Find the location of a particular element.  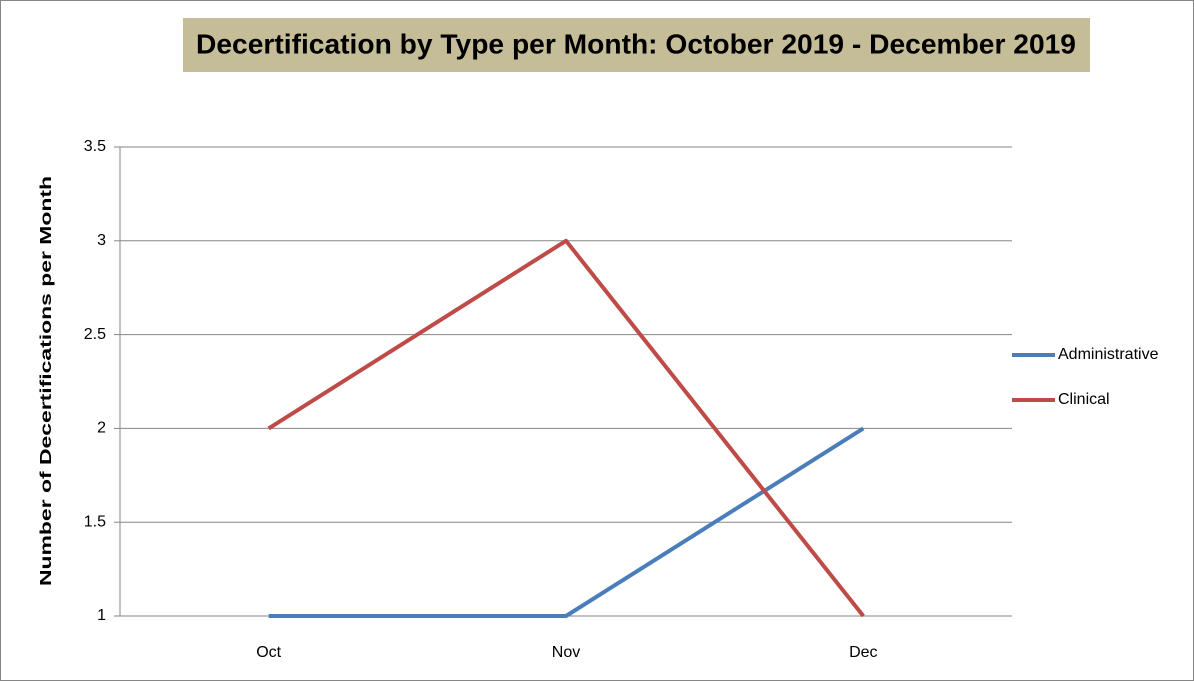

y-tick-label: 3.5 is located at coordinates (95, 146).